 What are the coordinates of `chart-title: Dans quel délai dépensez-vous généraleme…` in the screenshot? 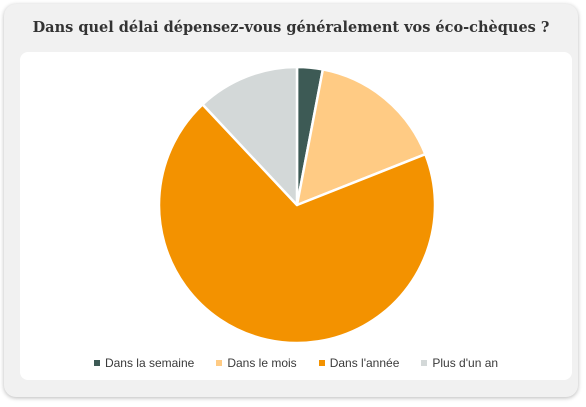 It's located at (291, 27).